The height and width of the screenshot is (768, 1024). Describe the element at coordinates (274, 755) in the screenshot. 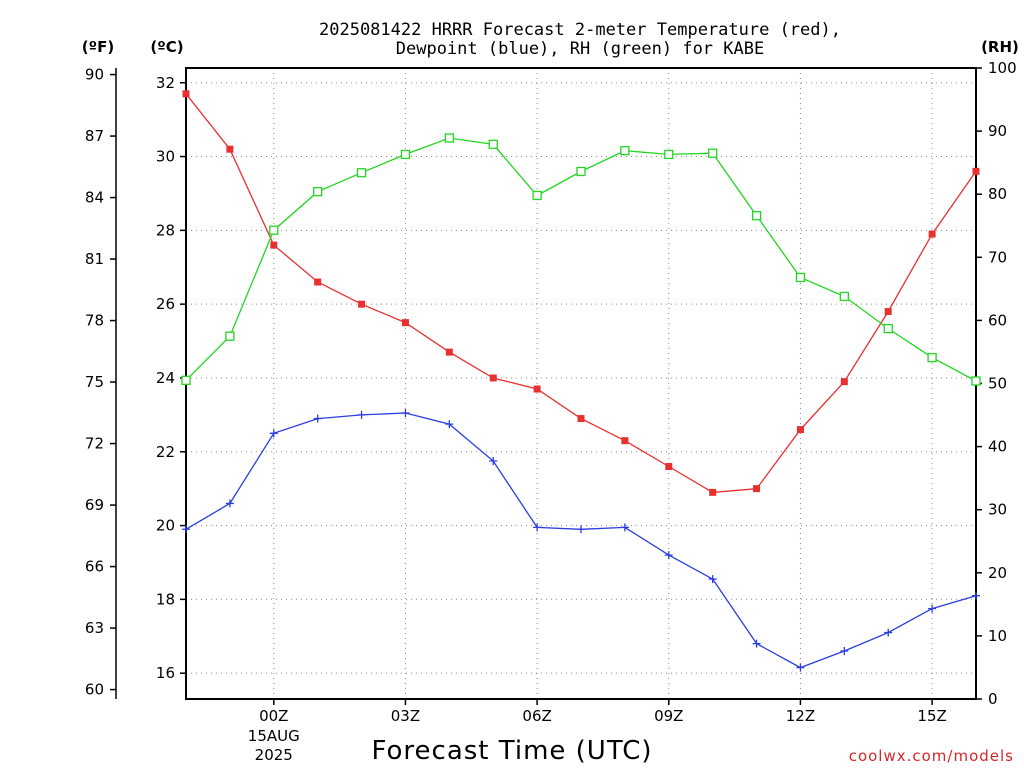

I see `time-tick-date-label: 2025` at that location.